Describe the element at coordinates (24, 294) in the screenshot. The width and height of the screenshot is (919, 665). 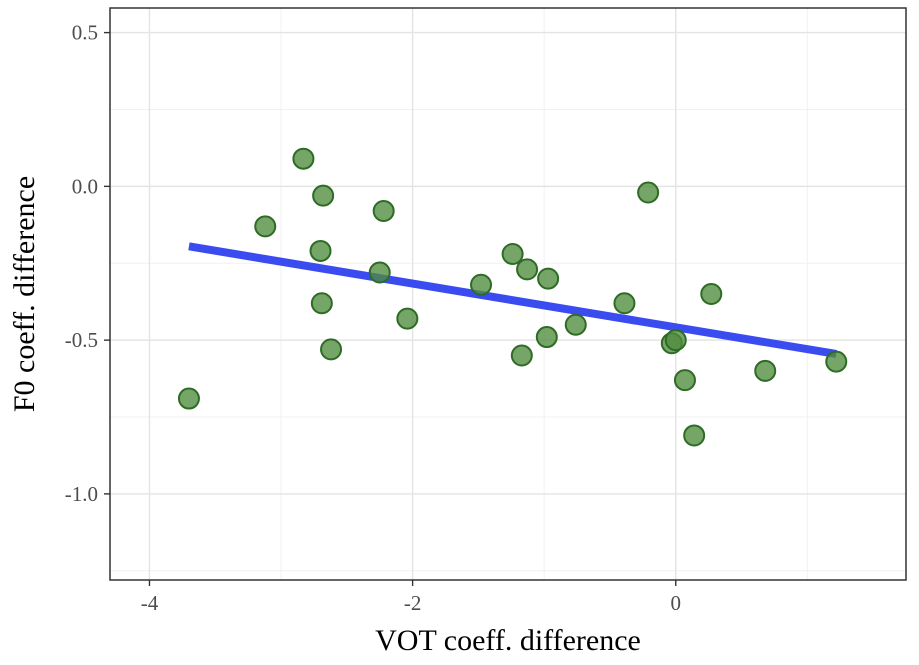
I see `y-axis-title: F0 coeff. difference` at that location.